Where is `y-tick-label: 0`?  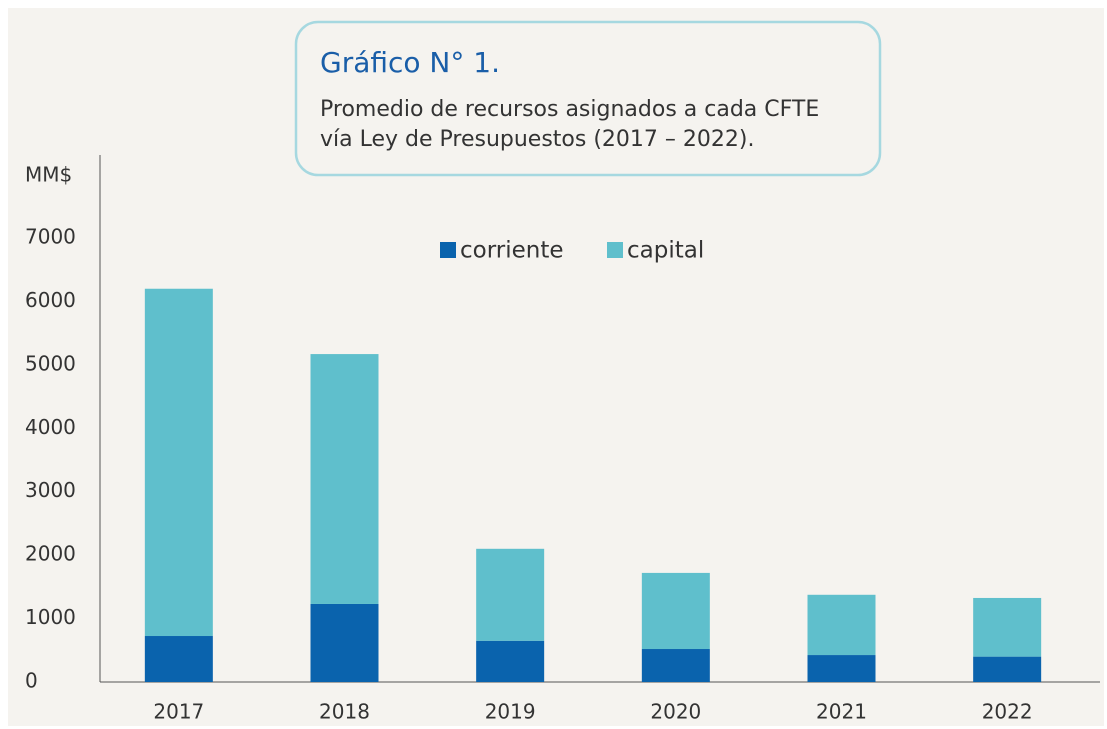
y-tick-label: 0 is located at coordinates (31, 681).